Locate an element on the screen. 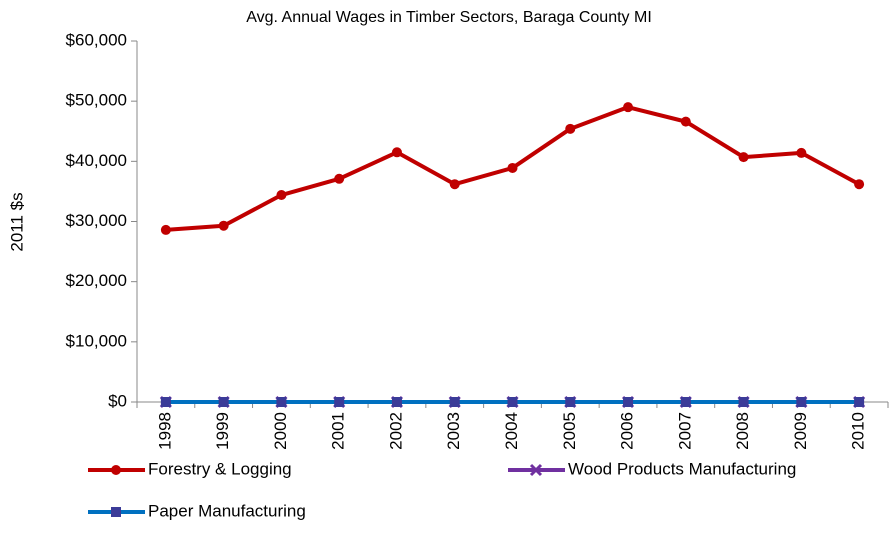  x-tick-label: 2003 is located at coordinates (453, 431).